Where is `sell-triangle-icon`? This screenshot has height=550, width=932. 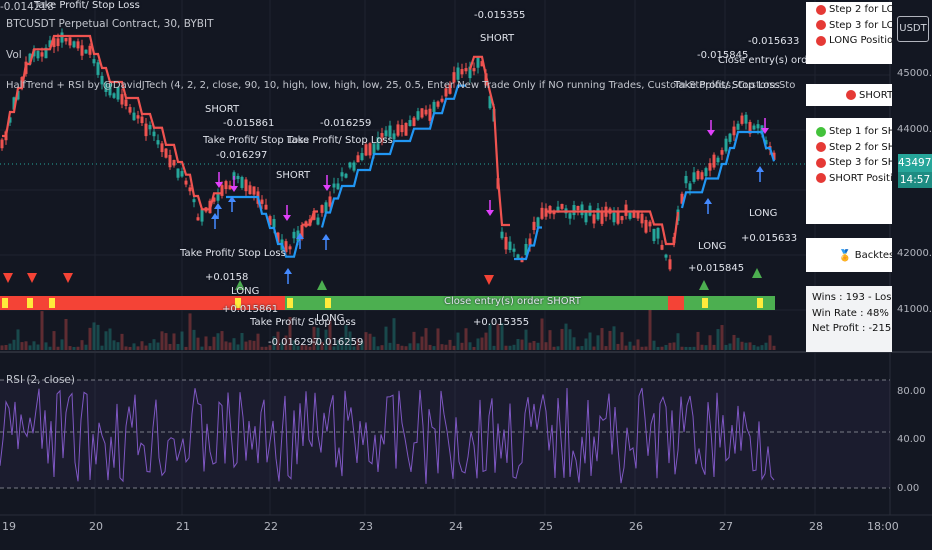
sell-triangle-icon is located at coordinates (68, 278).